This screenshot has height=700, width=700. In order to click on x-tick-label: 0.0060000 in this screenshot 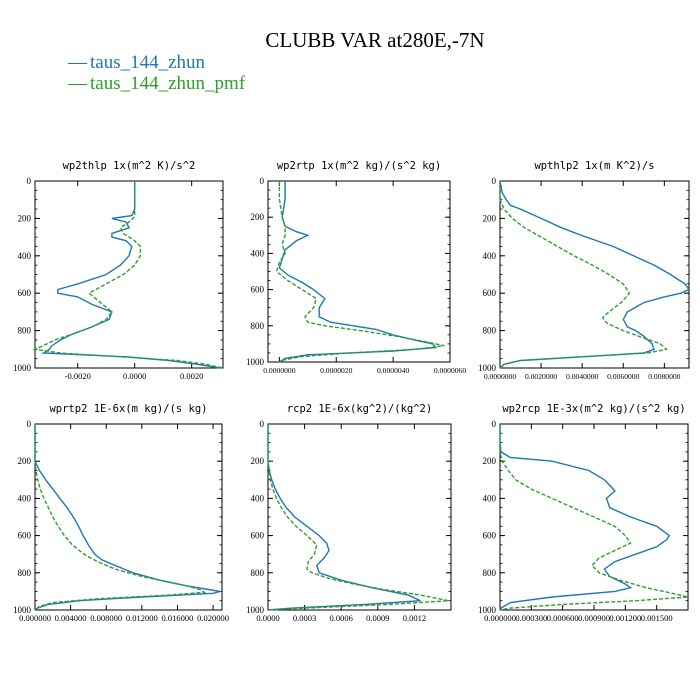, I will do `click(623, 376)`.